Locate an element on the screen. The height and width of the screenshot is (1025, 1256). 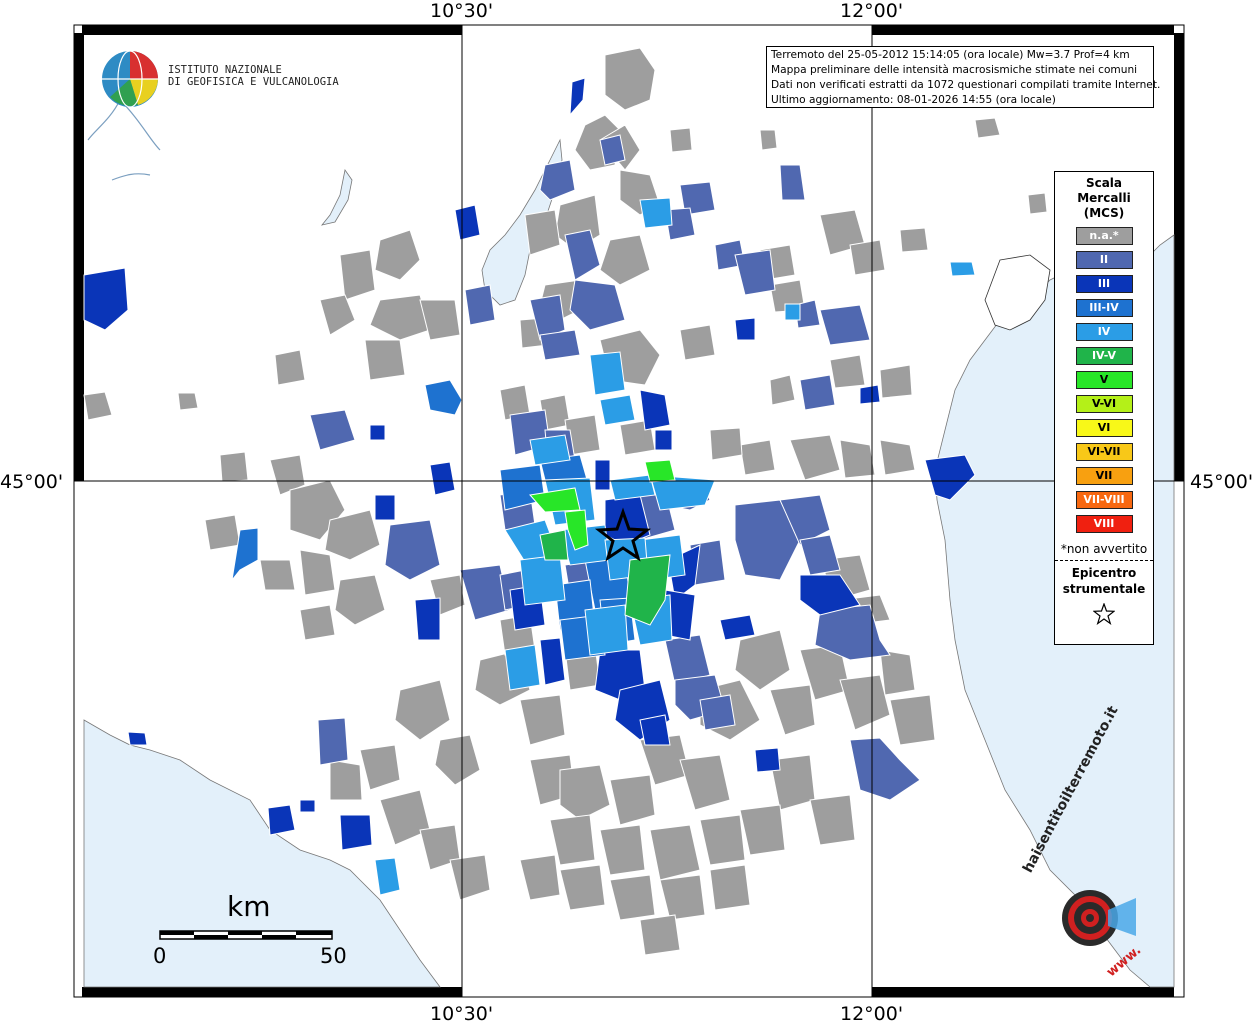
ingv-name-line1: ISTITUTO NAZIONALE is located at coordinates (225, 70).